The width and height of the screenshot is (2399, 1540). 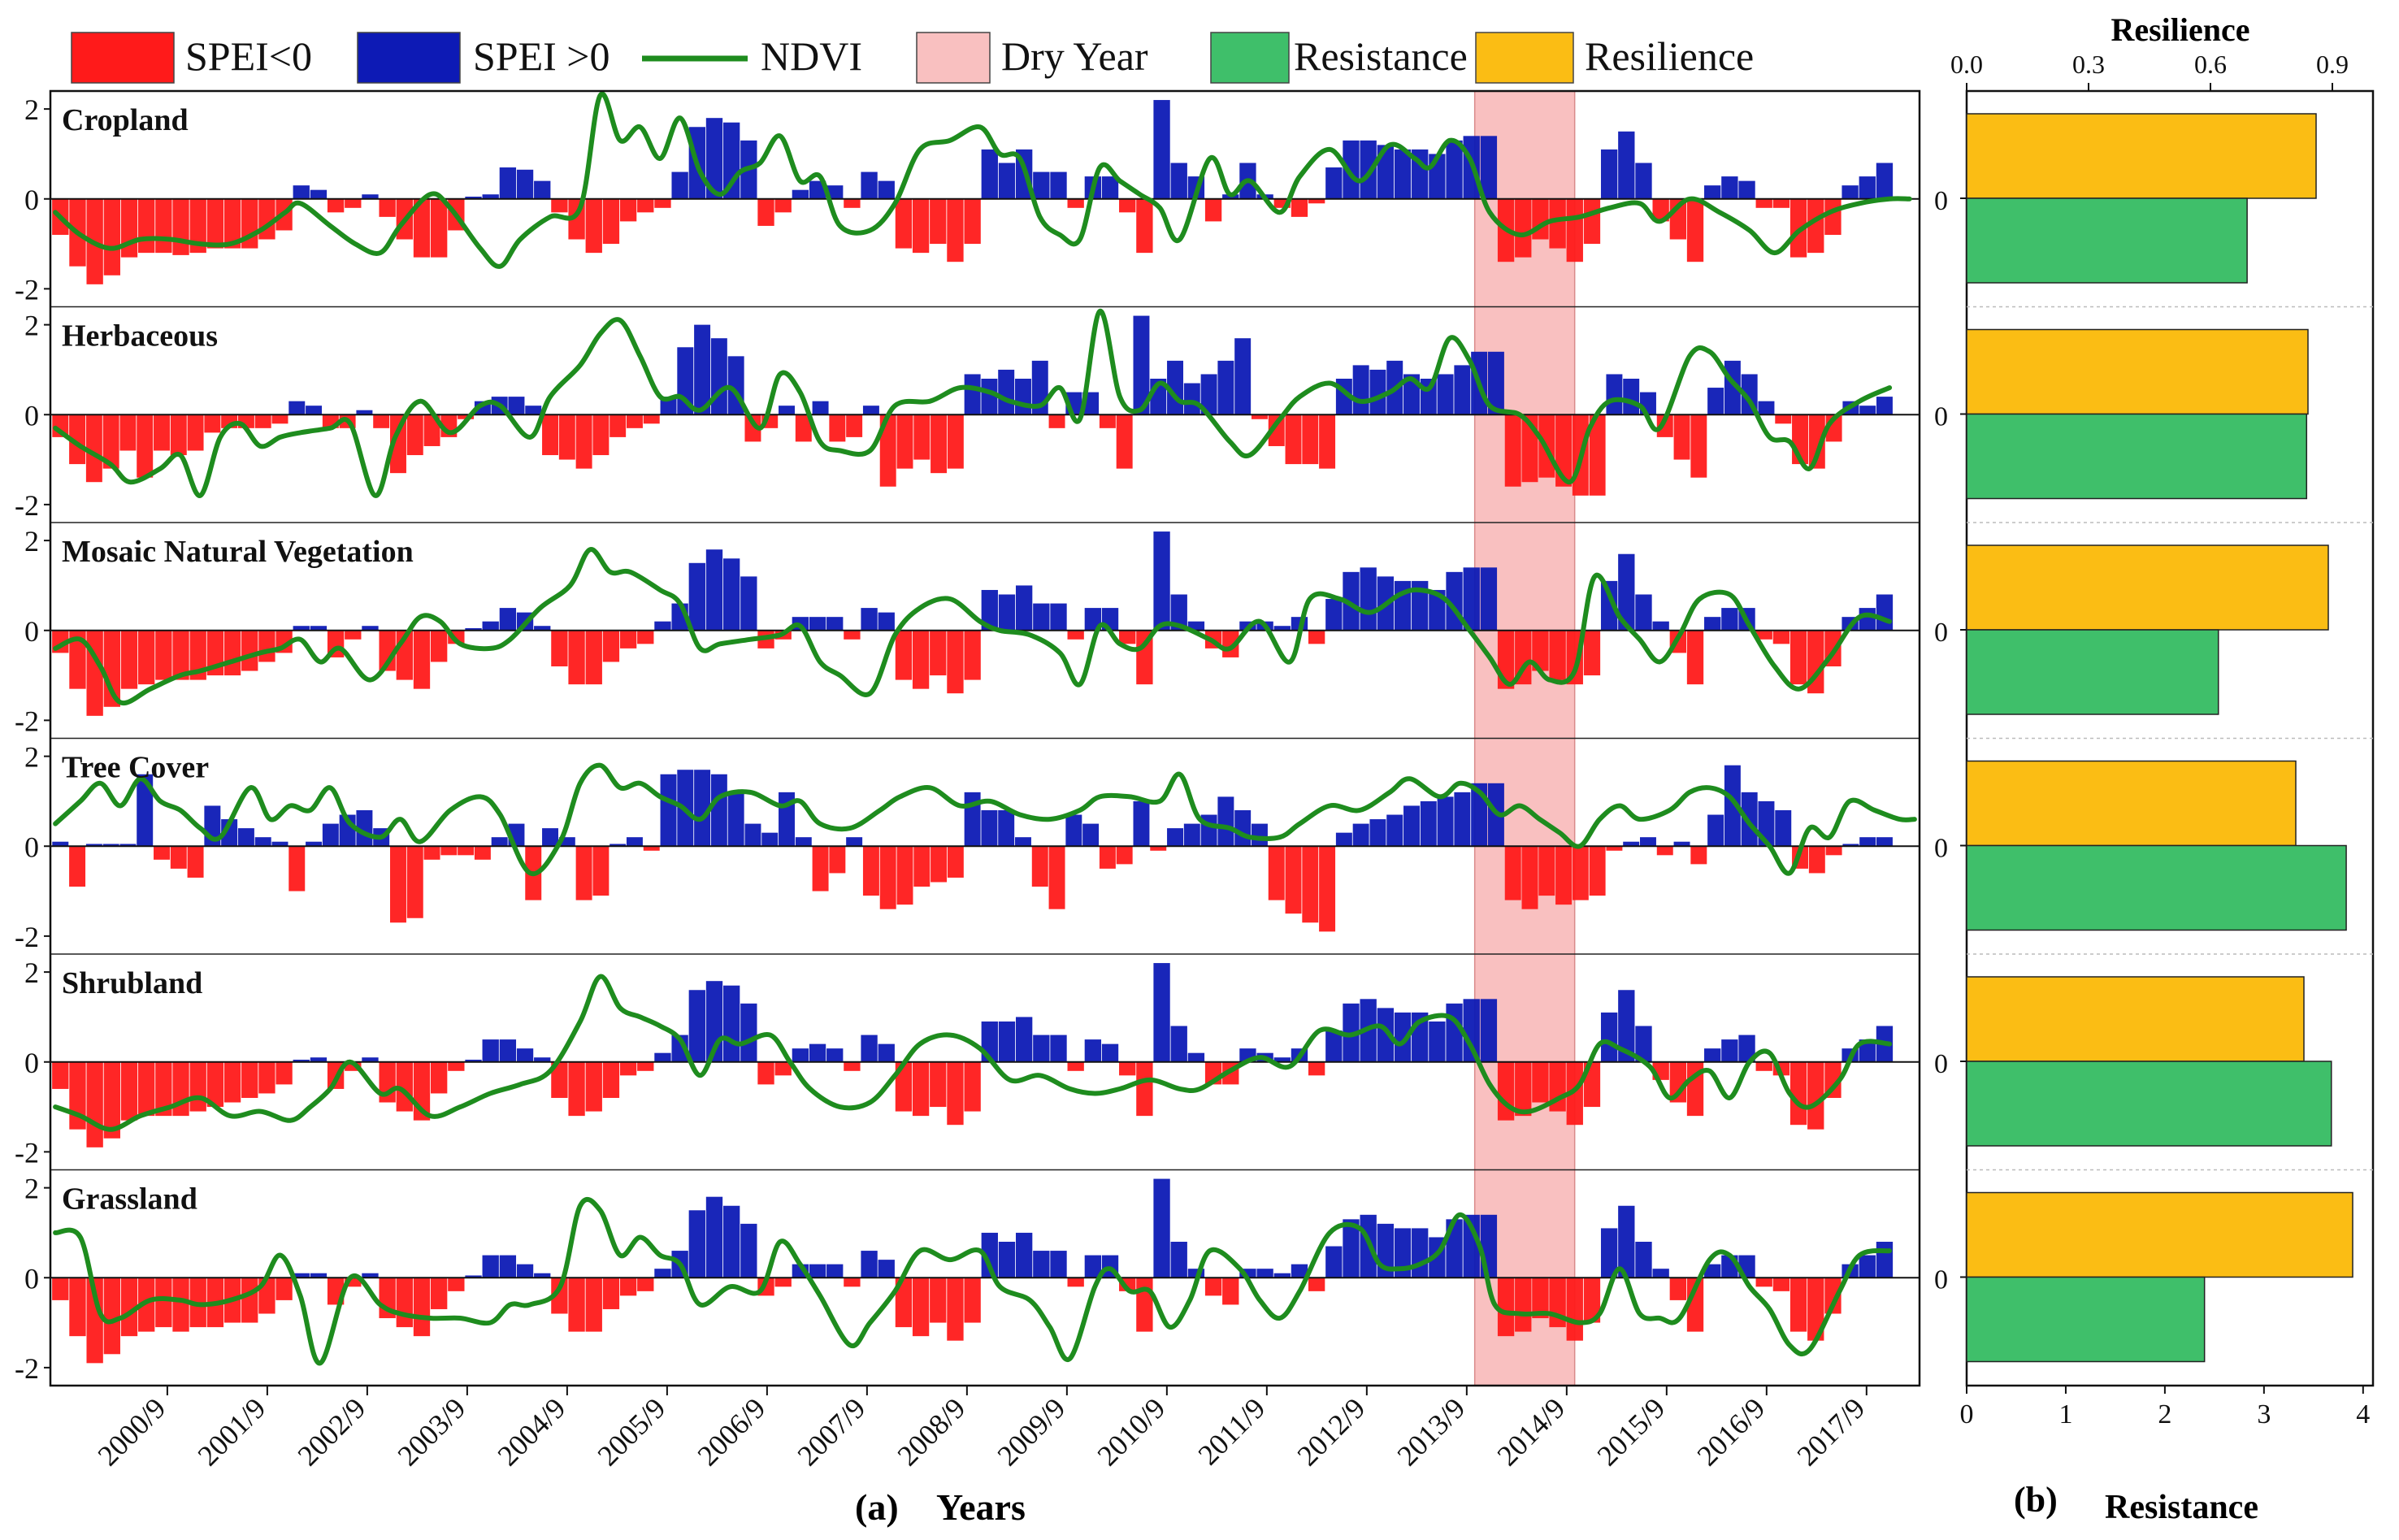 What do you see at coordinates (2036, 1500) in the screenshot?
I see `panel-b-label: (b)` at bounding box center [2036, 1500].